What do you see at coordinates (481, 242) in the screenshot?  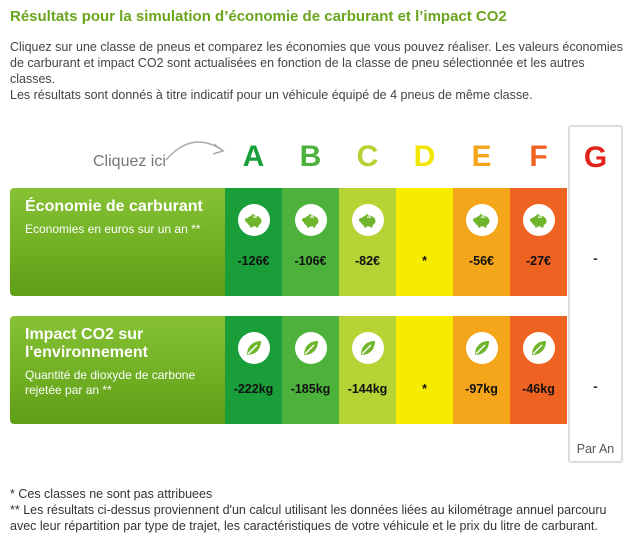 I see `class-e-fuel-cell: -56€` at bounding box center [481, 242].